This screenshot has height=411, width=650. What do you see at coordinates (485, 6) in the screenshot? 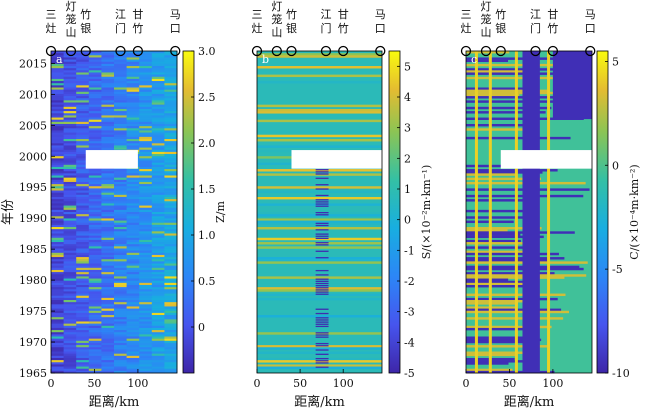
I see `station-name: 灯` at bounding box center [485, 6].